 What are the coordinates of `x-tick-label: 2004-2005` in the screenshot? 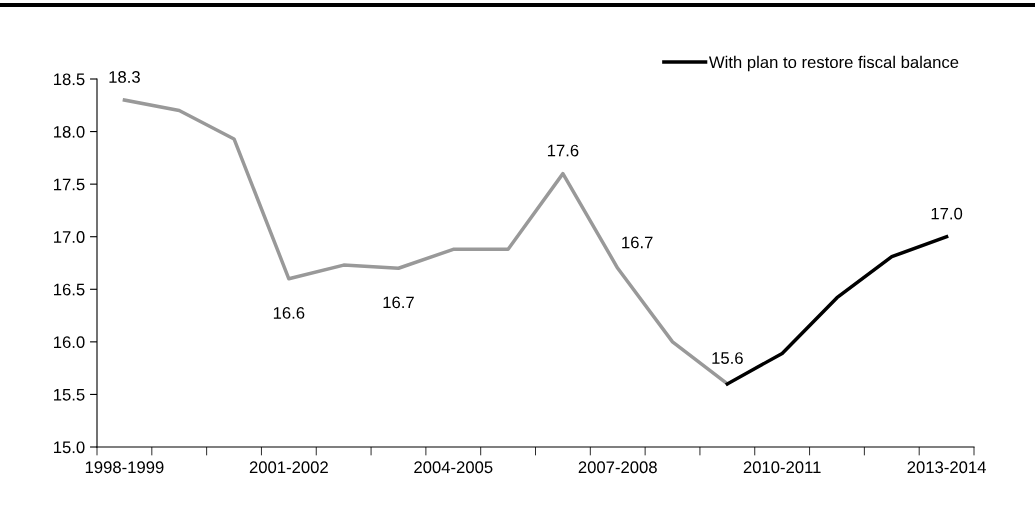 It's located at (453, 467).